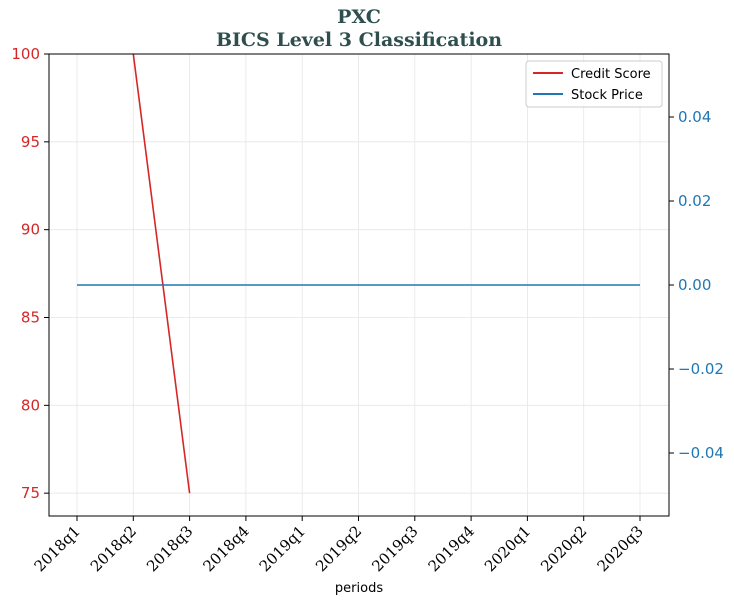  What do you see at coordinates (113, 548) in the screenshot?
I see `x-tick-label: 2018q2` at bounding box center [113, 548].